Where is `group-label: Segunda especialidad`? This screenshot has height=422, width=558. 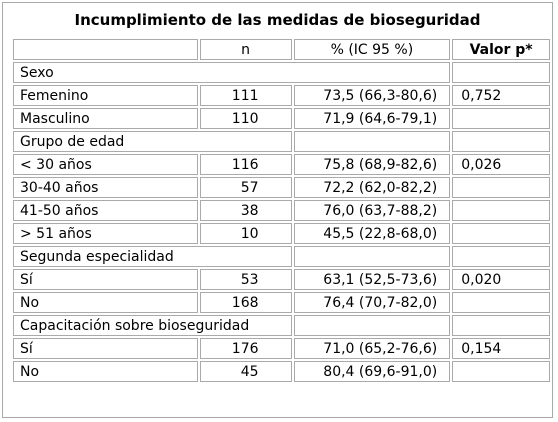 group-label: Segunda especialidad is located at coordinates (152, 256).